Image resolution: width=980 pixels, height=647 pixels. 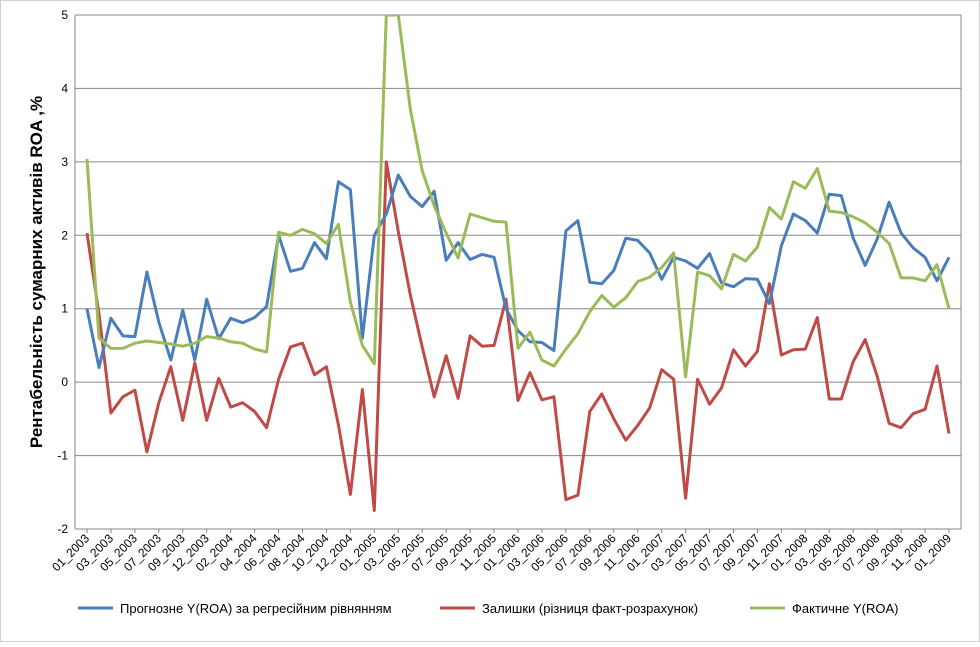 What do you see at coordinates (62, 529) in the screenshot?
I see `y-tick-label: -2` at bounding box center [62, 529].